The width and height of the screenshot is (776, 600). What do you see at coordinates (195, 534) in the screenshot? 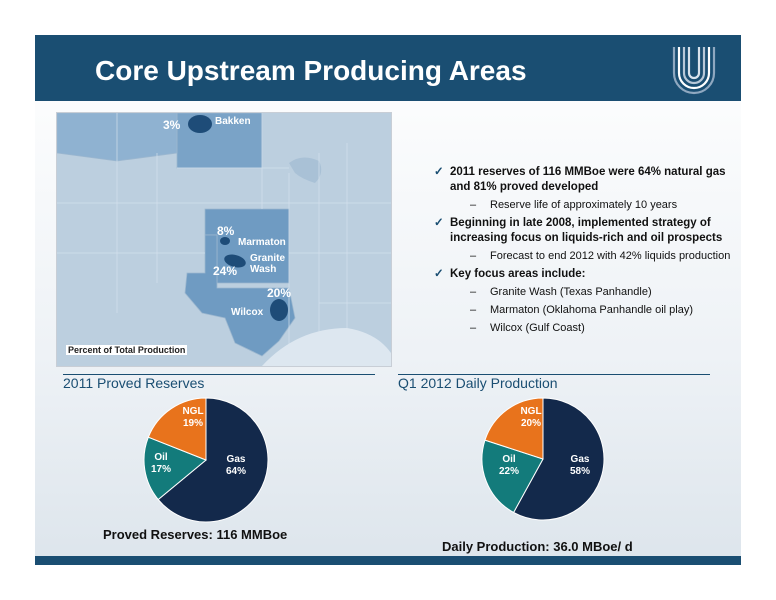
I see `proved-reserves-footer: Proved Reserves: 116 MMBoe` at bounding box center [195, 534].